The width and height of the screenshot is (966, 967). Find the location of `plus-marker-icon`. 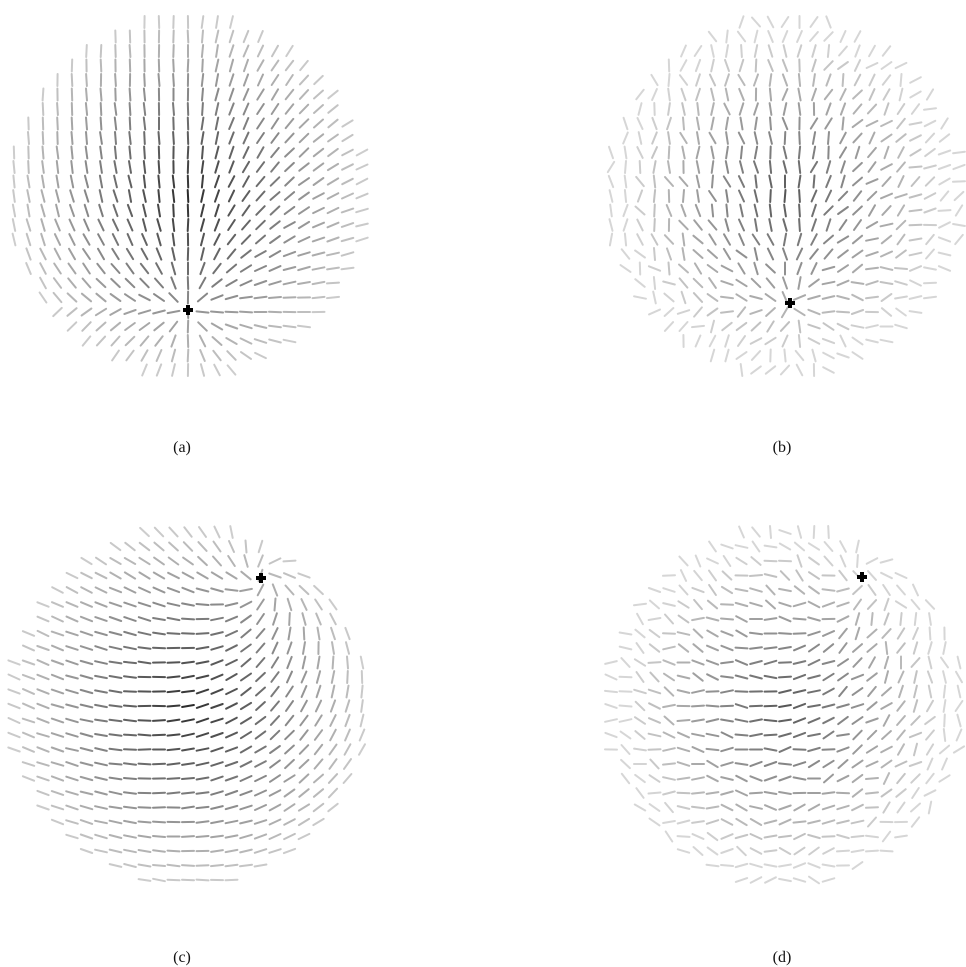

plus-marker-icon is located at coordinates (261, 578).